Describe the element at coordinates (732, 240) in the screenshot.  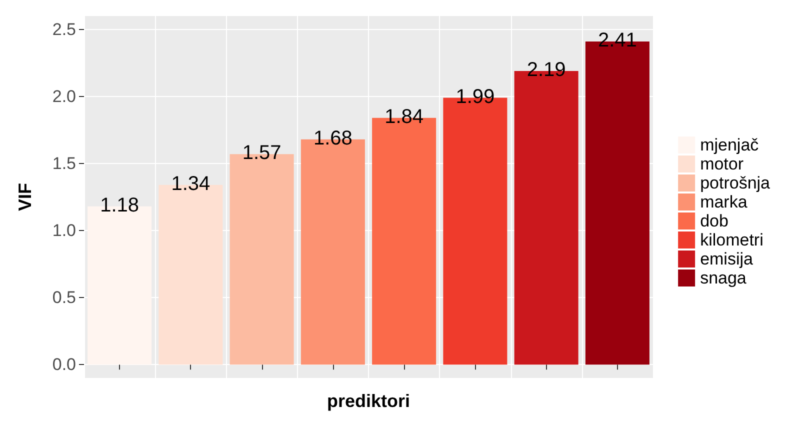
I see `legend-label: kilometri` at that location.